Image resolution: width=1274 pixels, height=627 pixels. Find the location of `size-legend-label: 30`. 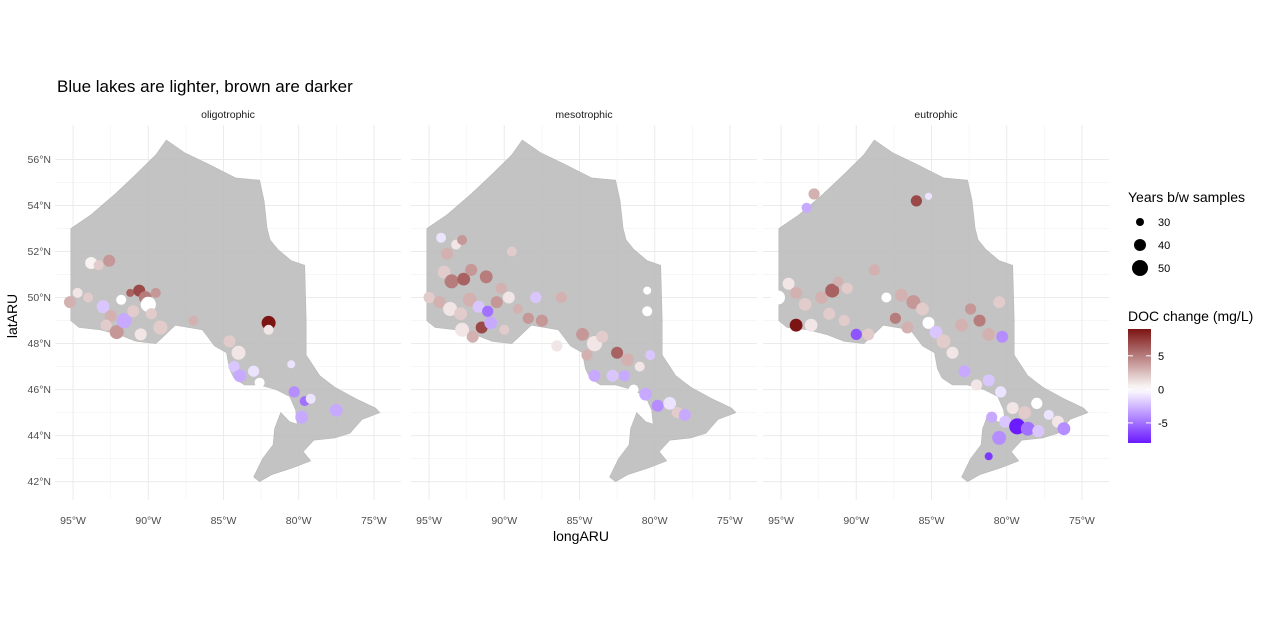

size-legend-label: 30 is located at coordinates (1164, 223).